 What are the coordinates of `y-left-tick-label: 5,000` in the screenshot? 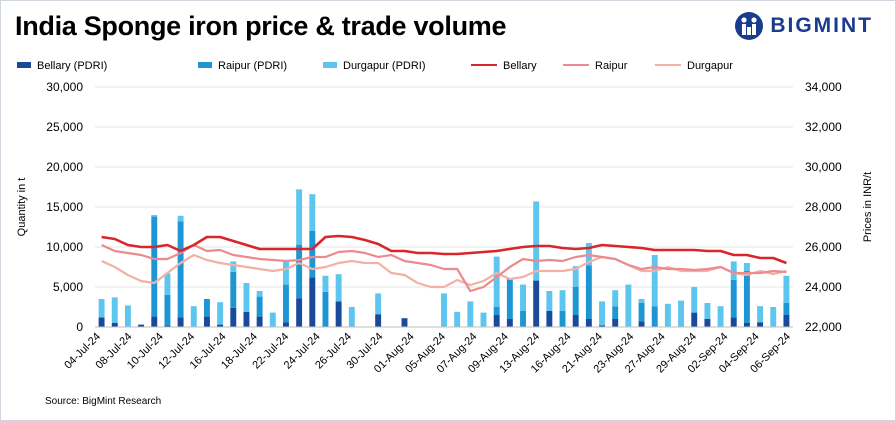 It's located at (68, 287).